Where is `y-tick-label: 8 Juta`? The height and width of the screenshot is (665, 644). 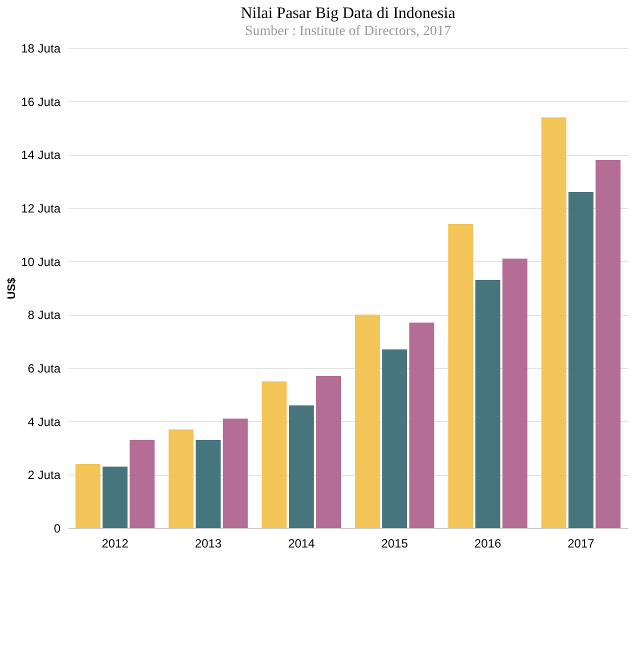
y-tick-label: 8 Juta is located at coordinates (44, 315).